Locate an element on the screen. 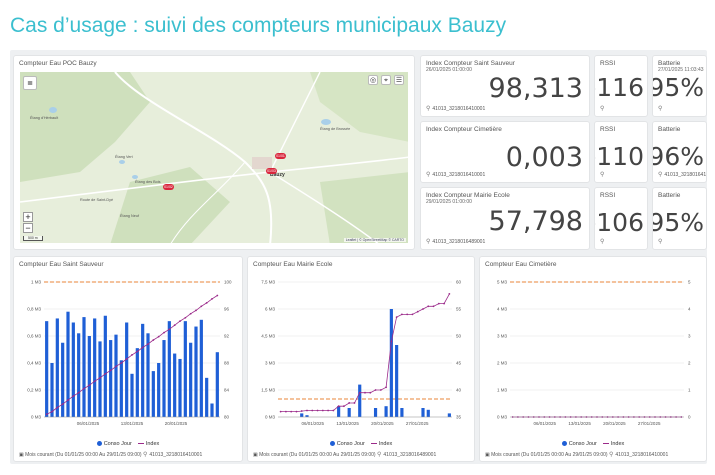 Image resolution: width=715 pixels, height=475 pixels. map-label: Étang des Bois is located at coordinates (148, 182).